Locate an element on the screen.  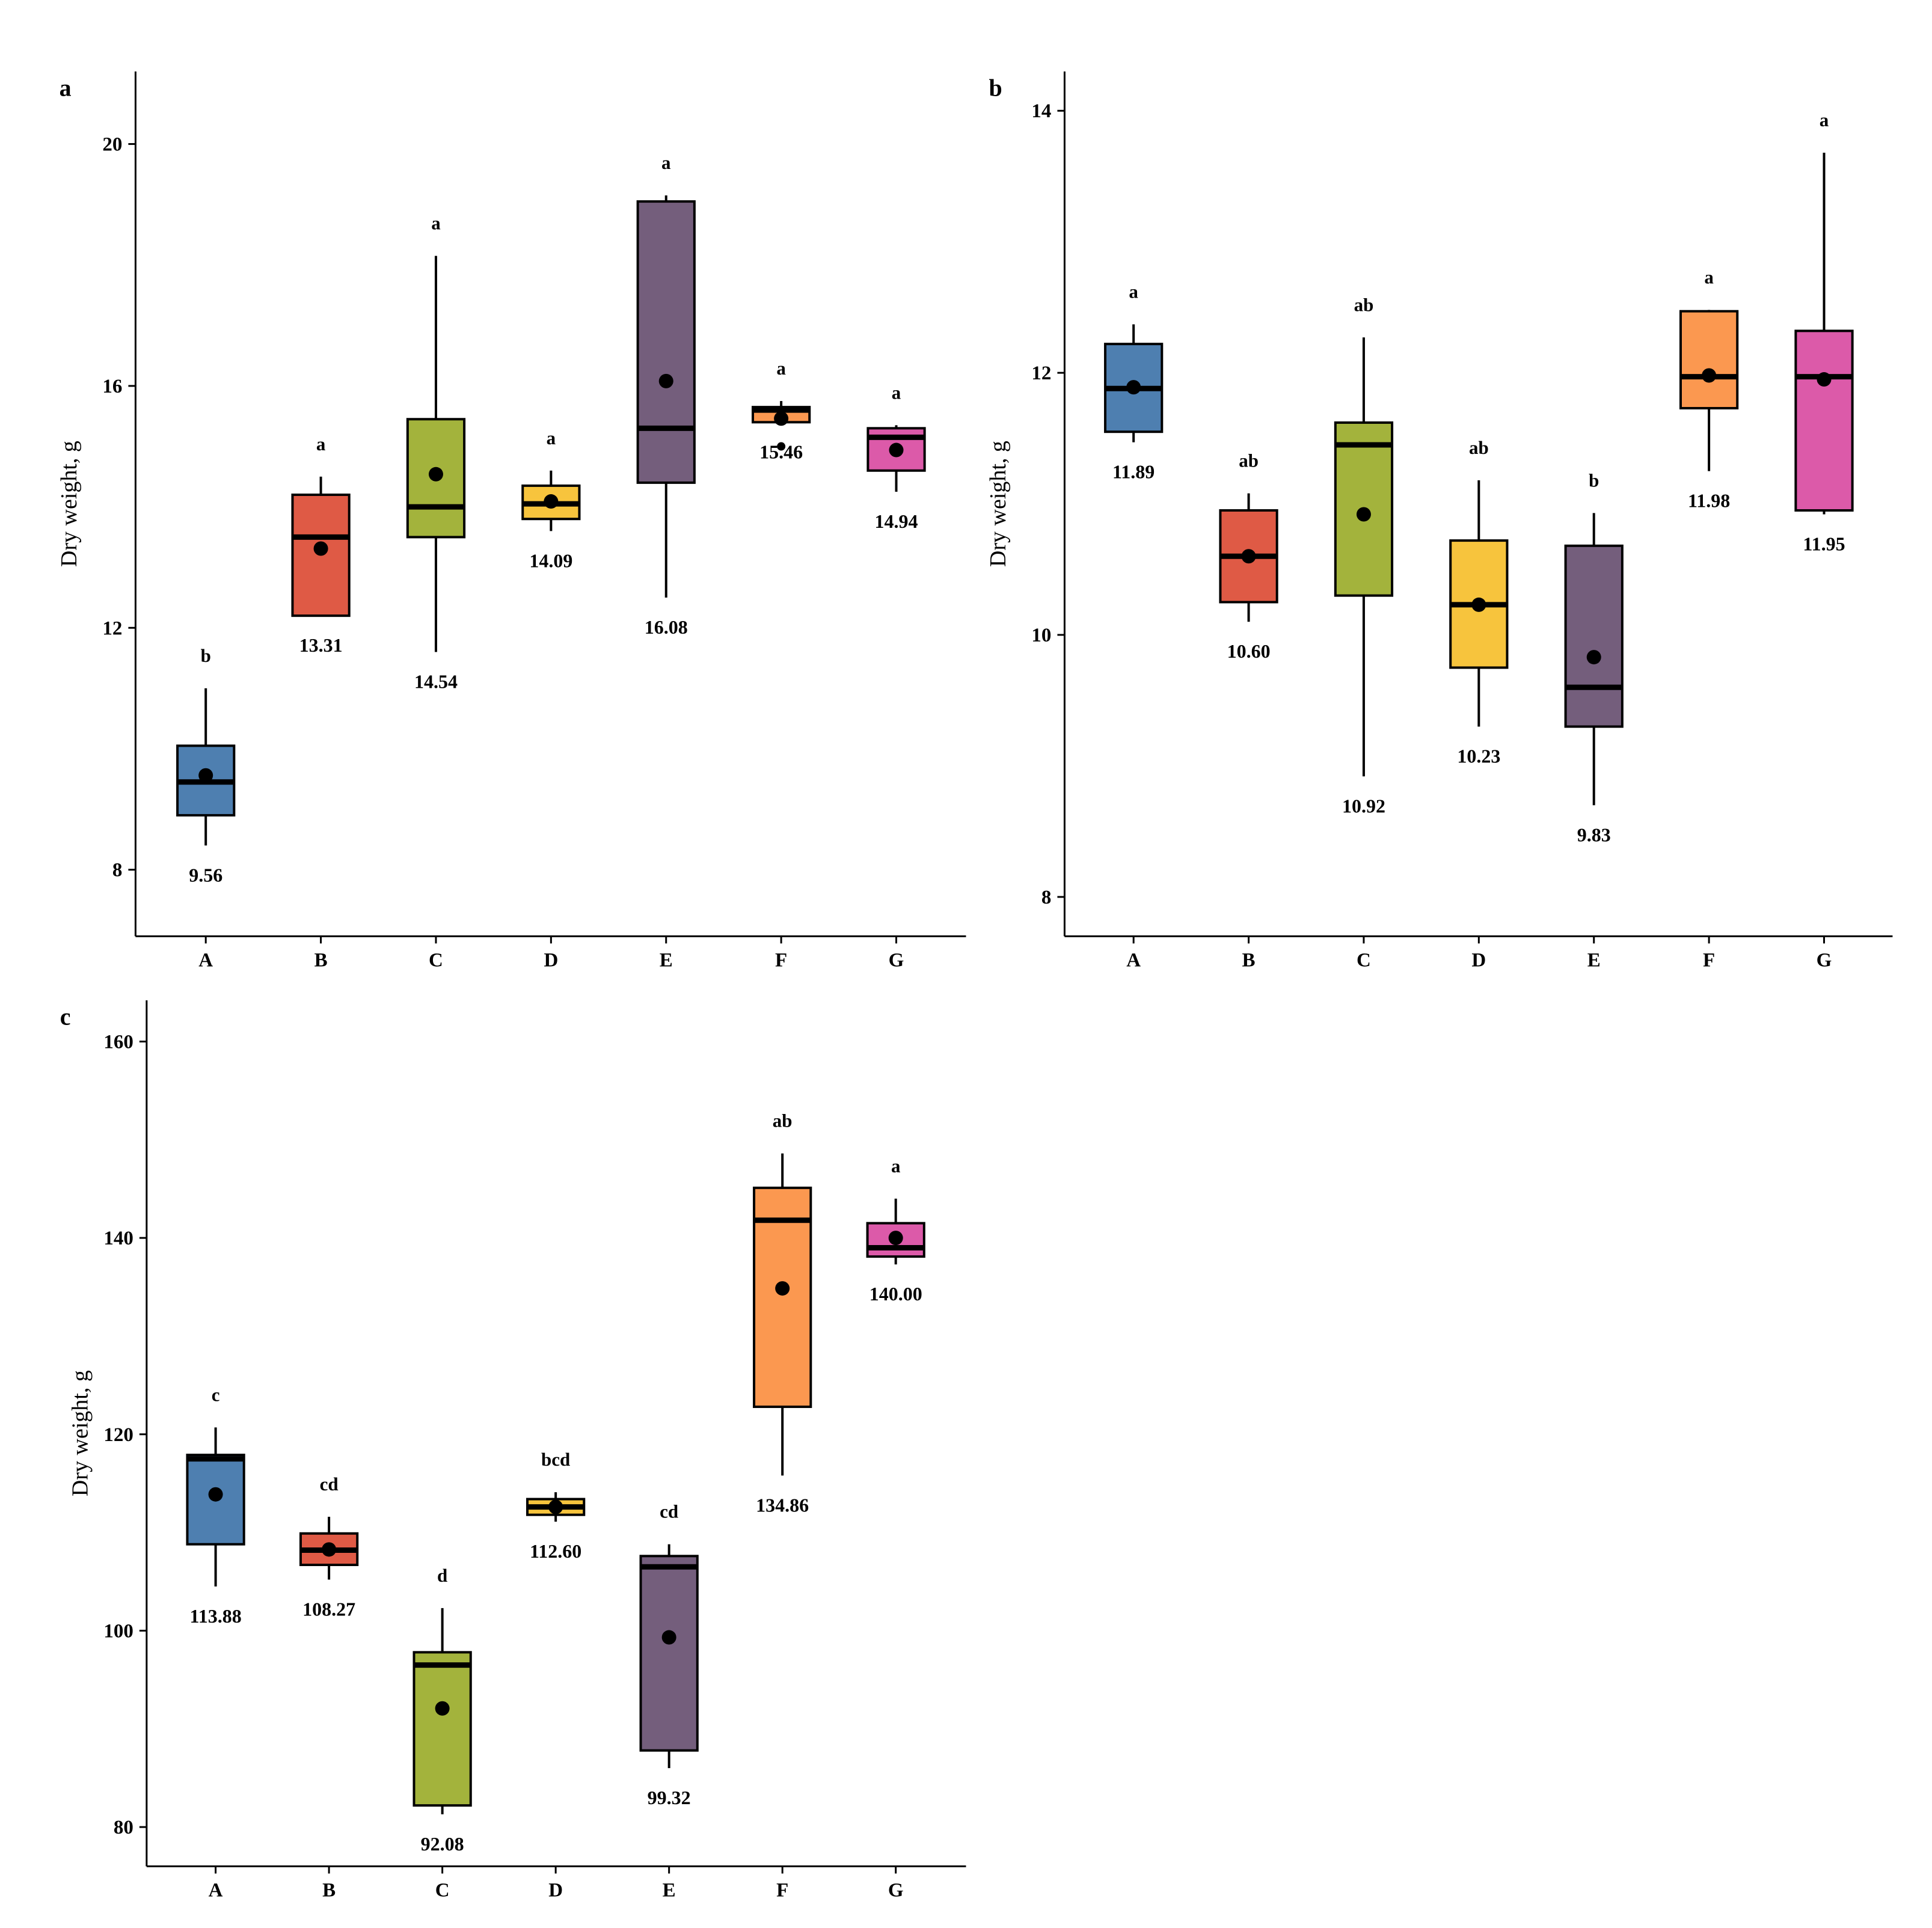
mean-value-label: 92.08 is located at coordinates (442, 1844).